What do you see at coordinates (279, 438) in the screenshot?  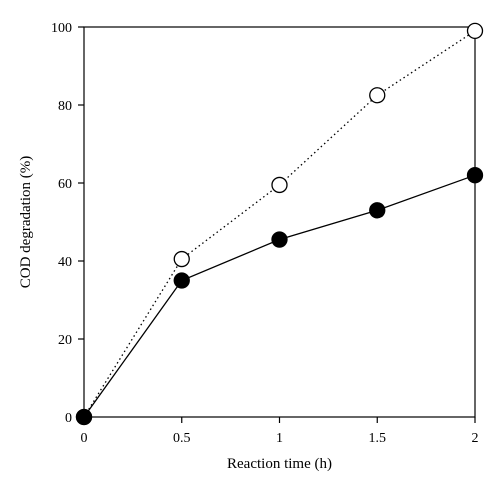 I see `x-tick-label: 1` at bounding box center [279, 438].